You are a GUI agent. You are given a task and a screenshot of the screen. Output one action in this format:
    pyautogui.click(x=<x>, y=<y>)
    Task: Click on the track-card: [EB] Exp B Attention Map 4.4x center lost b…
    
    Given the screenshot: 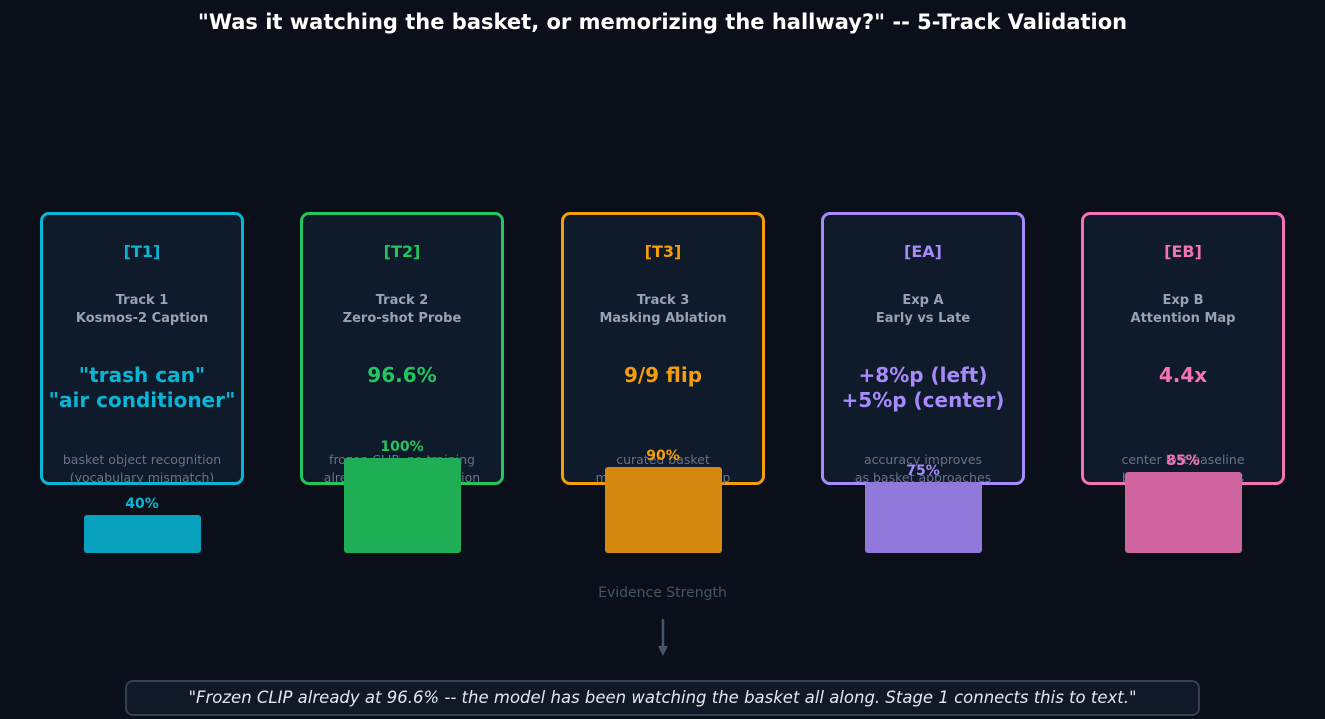 What is the action you would take?
    pyautogui.click(x=1183, y=348)
    